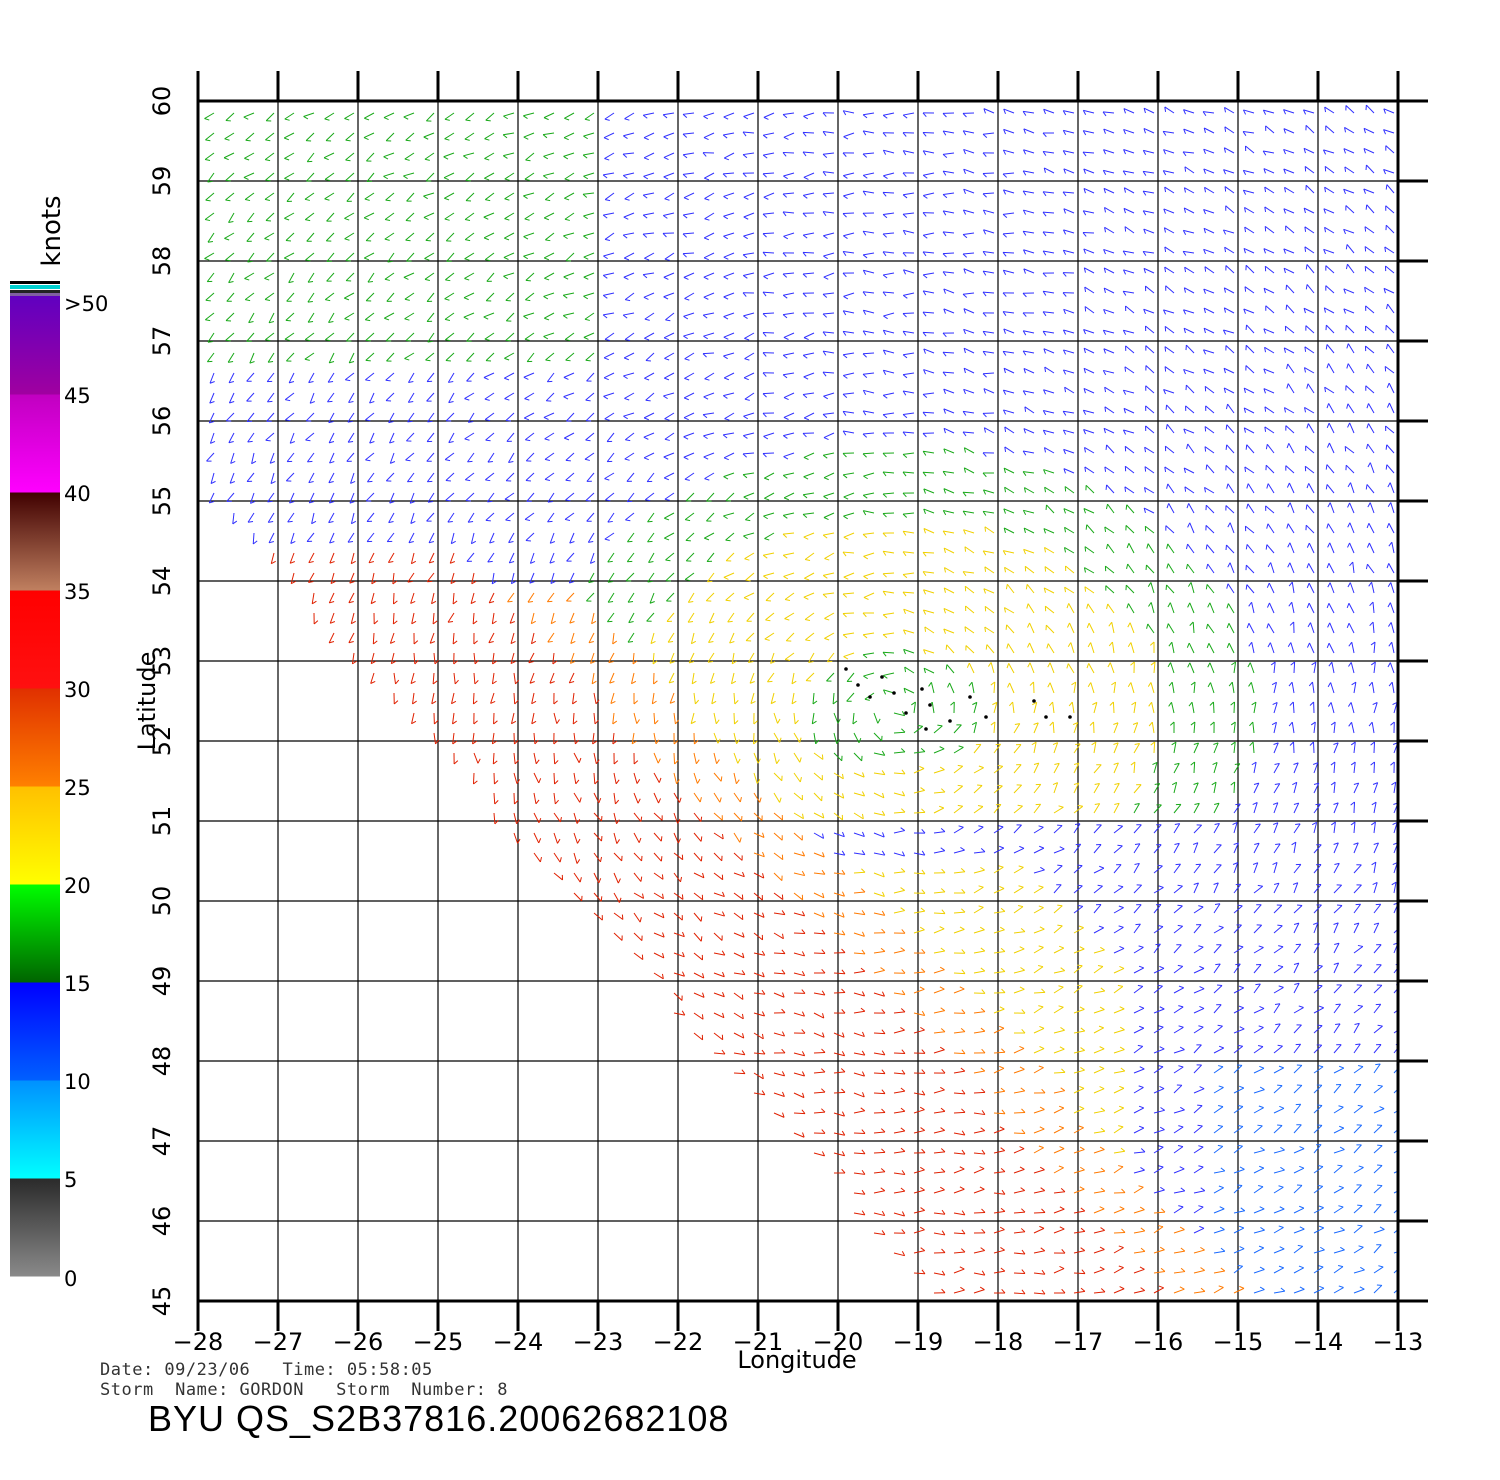  I want to click on y-tick-label: 49, so click(162, 981).